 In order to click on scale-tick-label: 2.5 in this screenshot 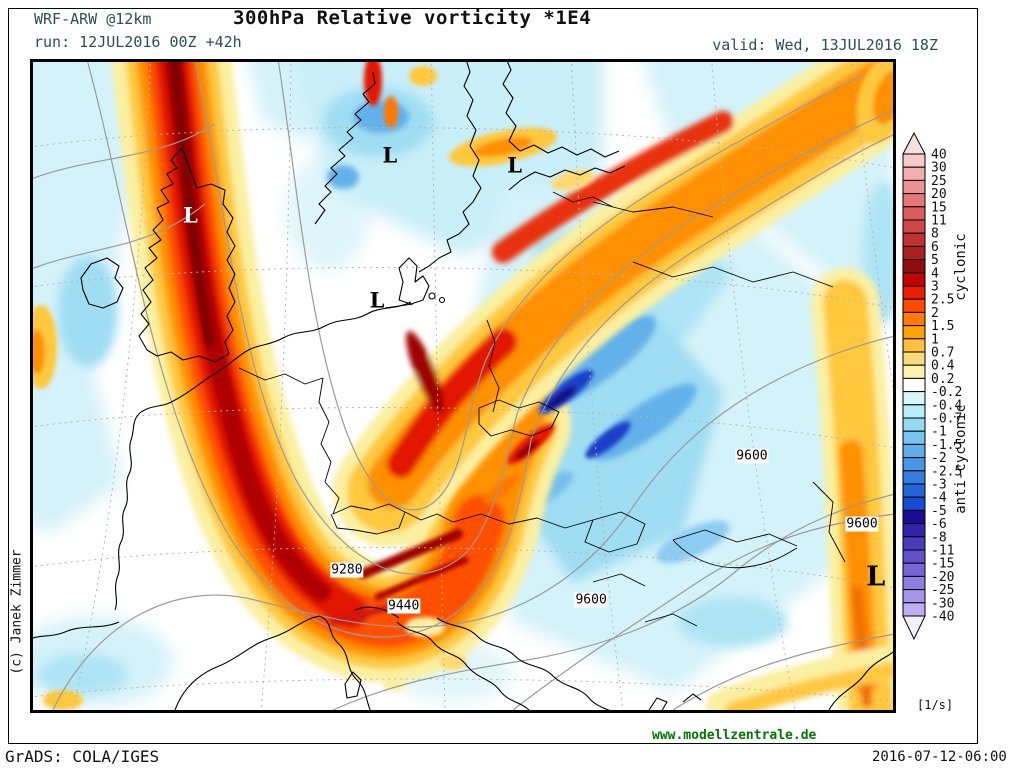, I will do `click(942, 300)`.